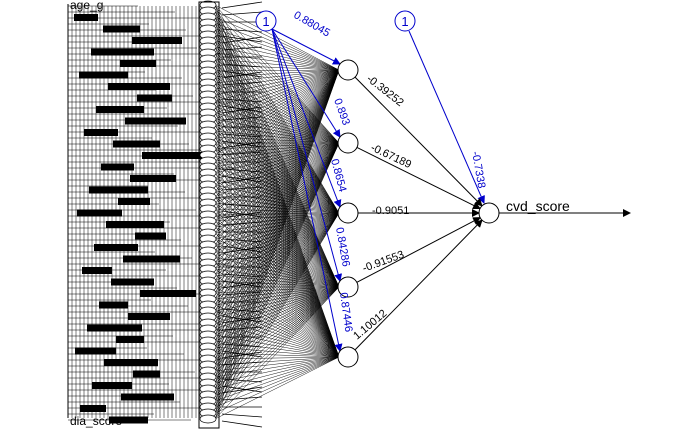 This screenshot has height=432, width=700. What do you see at coordinates (385, 91) in the screenshot?
I see `output-weight-1: -0.39252` at bounding box center [385, 91].